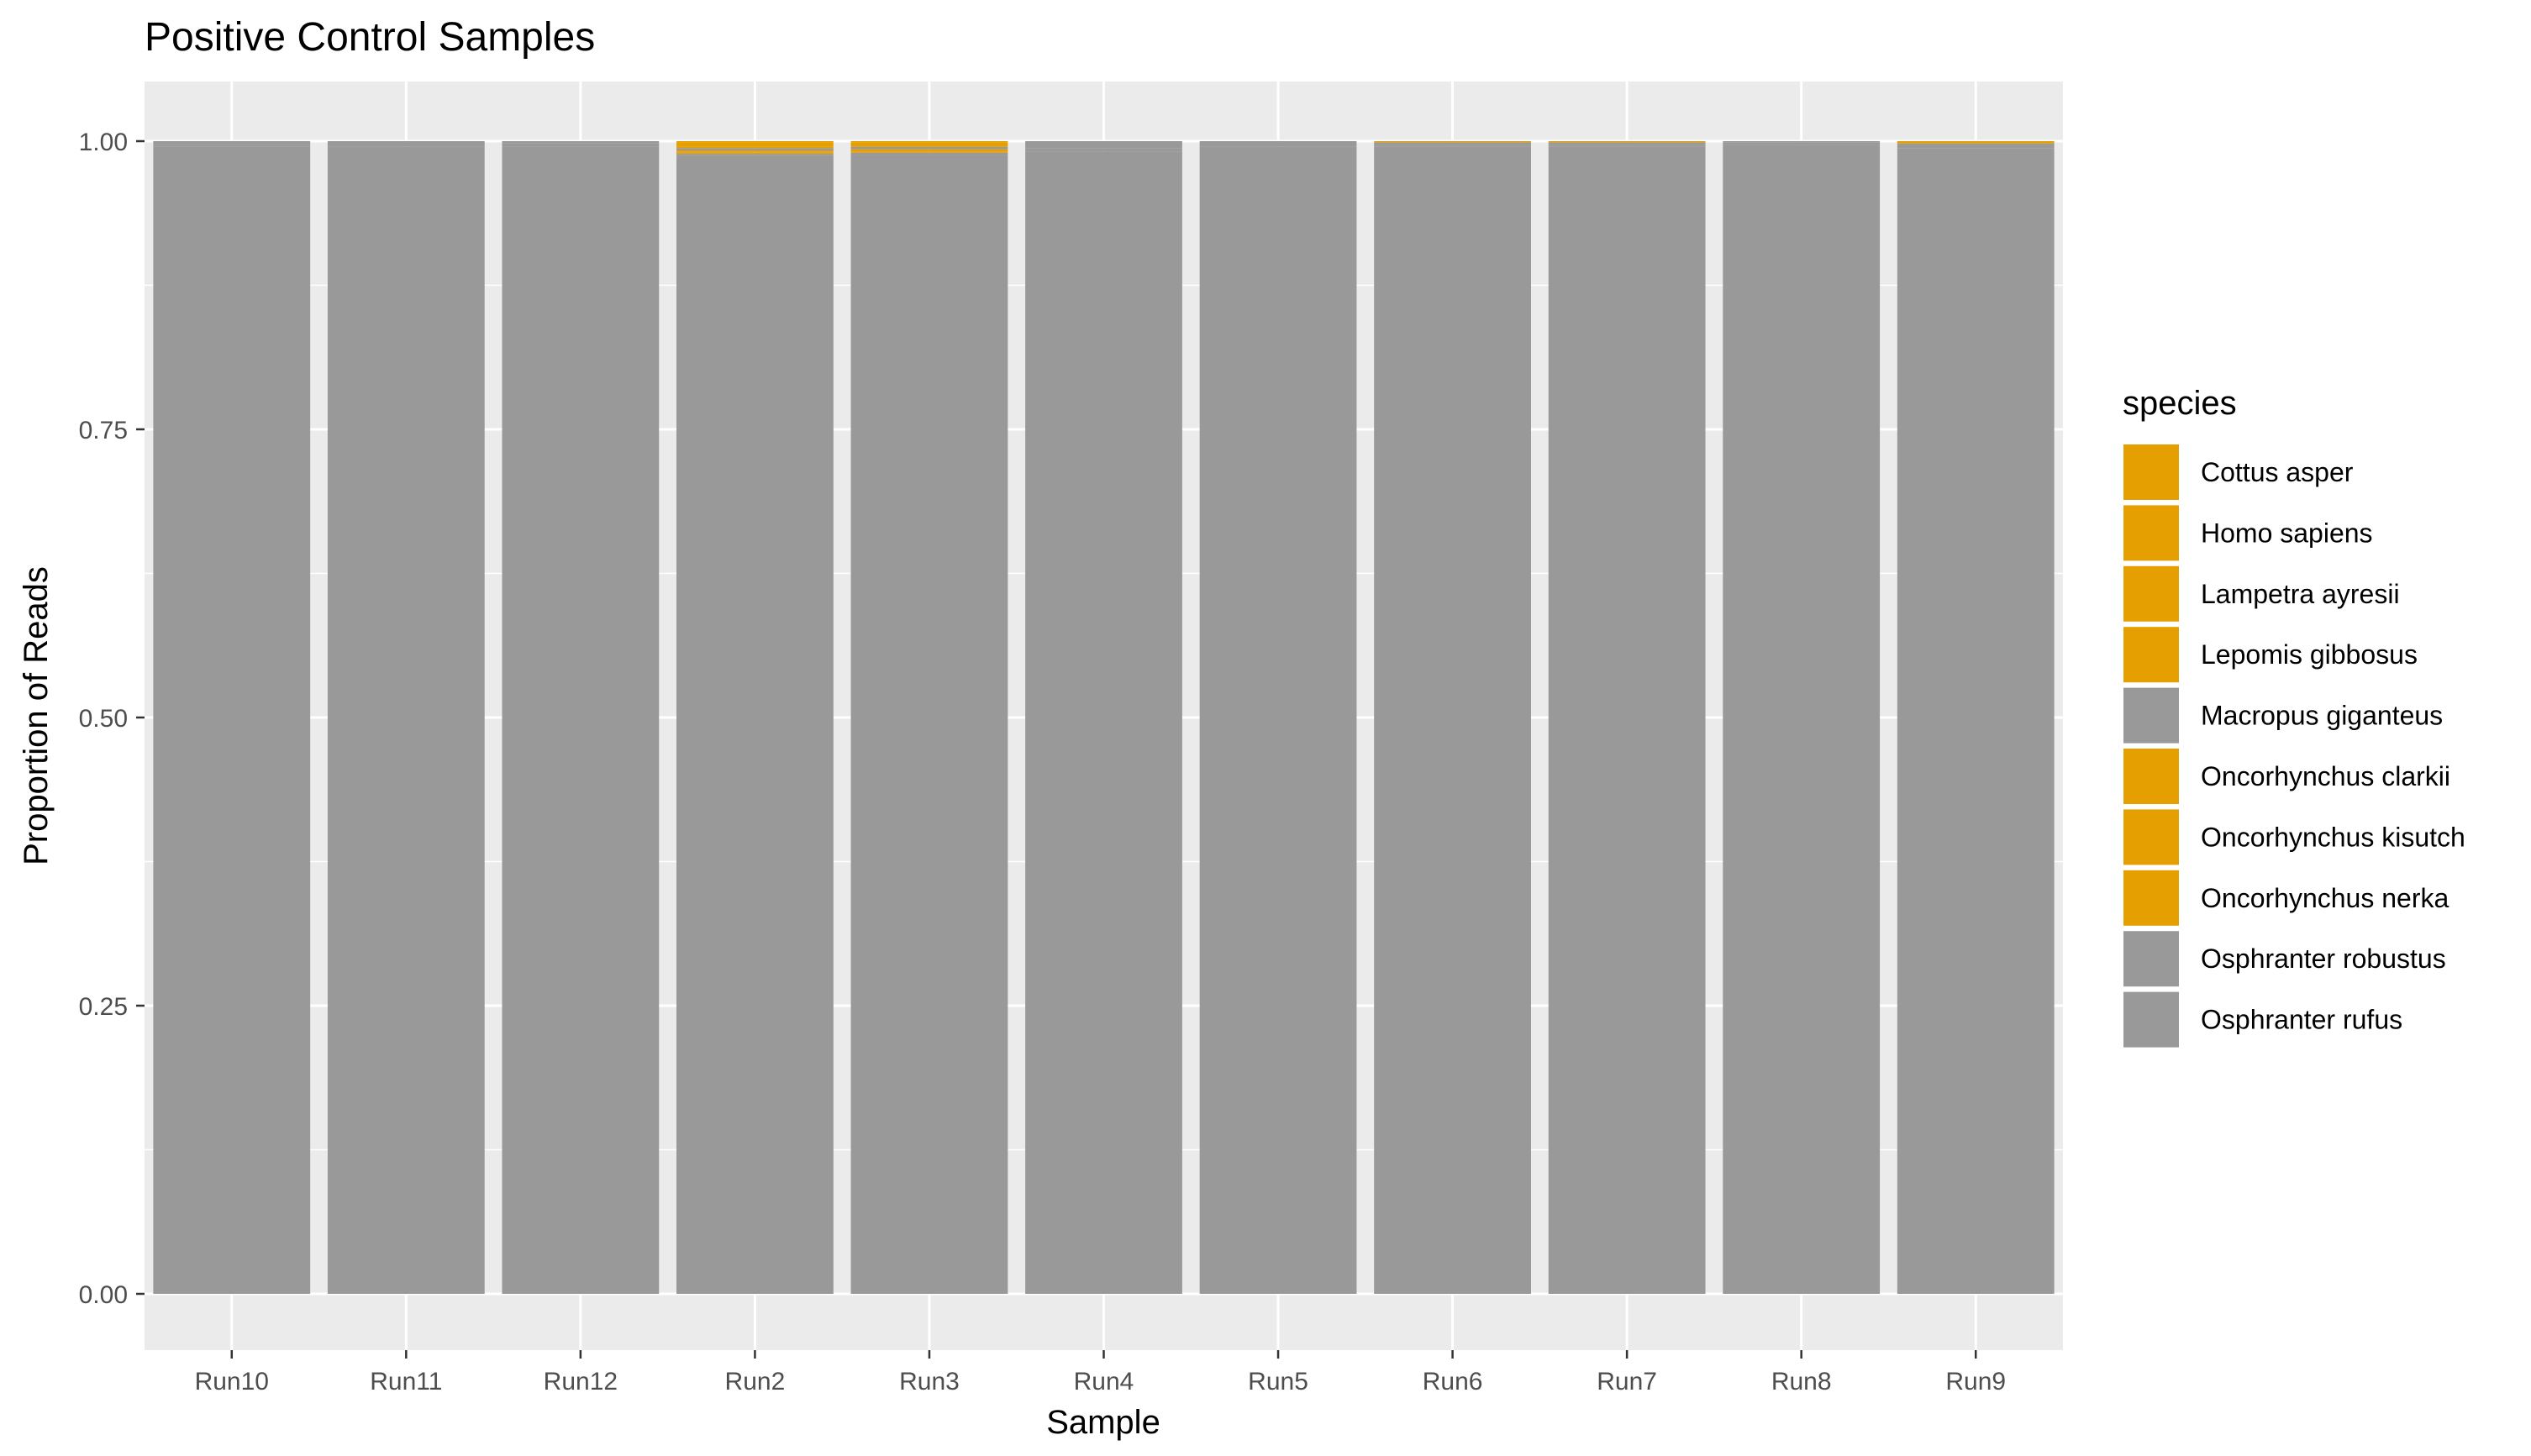 The width and height of the screenshot is (2531, 1456). I want to click on y-axis-title: Proportion of Reads, so click(36, 716).